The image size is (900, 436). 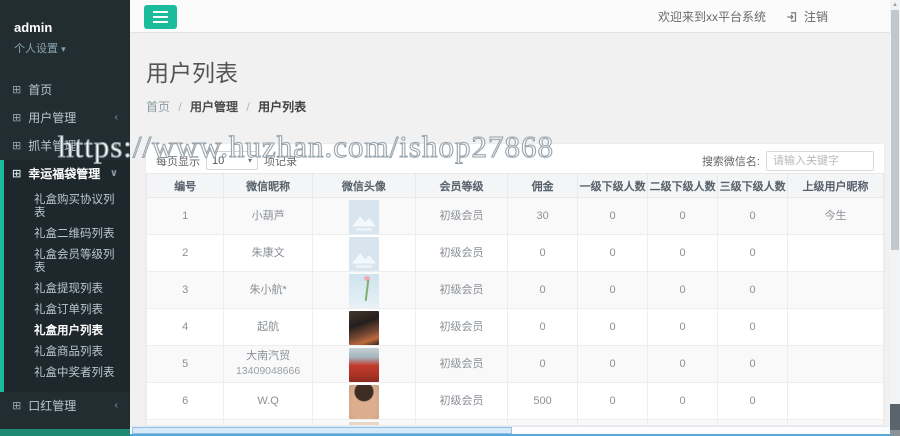 I want to click on submenu-item: 礼盒购买协议列表, so click(x=74, y=206).